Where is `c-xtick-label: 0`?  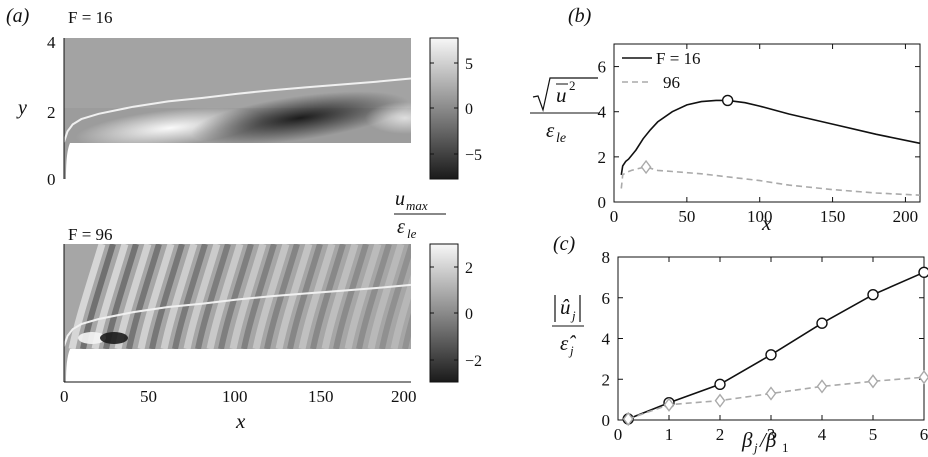 c-xtick-label: 0 is located at coordinates (618, 434).